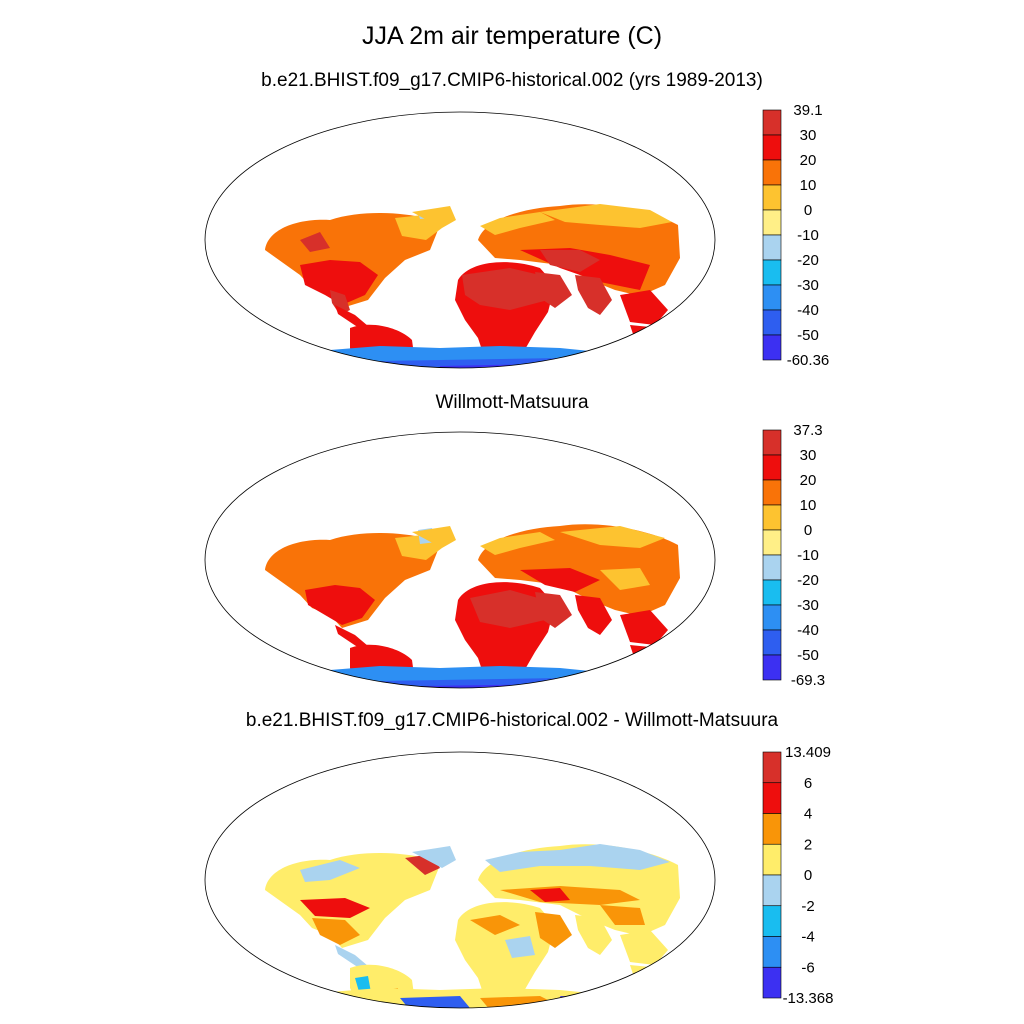  Describe the element at coordinates (808, 360) in the screenshot. I see `colorbar-tick-label: -60.36` at that location.